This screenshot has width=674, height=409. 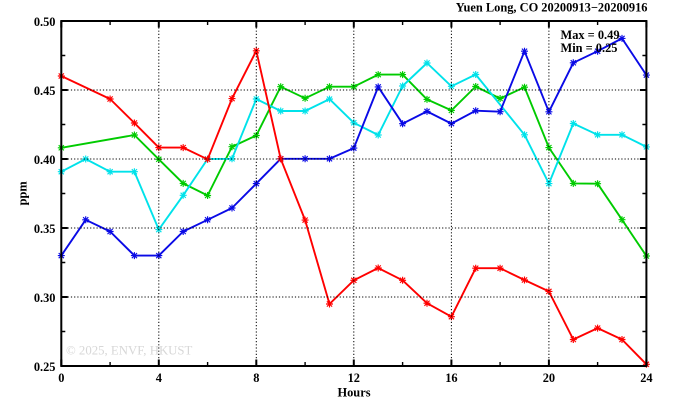 What do you see at coordinates (589, 48) in the screenshot?
I see `svg-text: Min = 0.25` at bounding box center [589, 48].